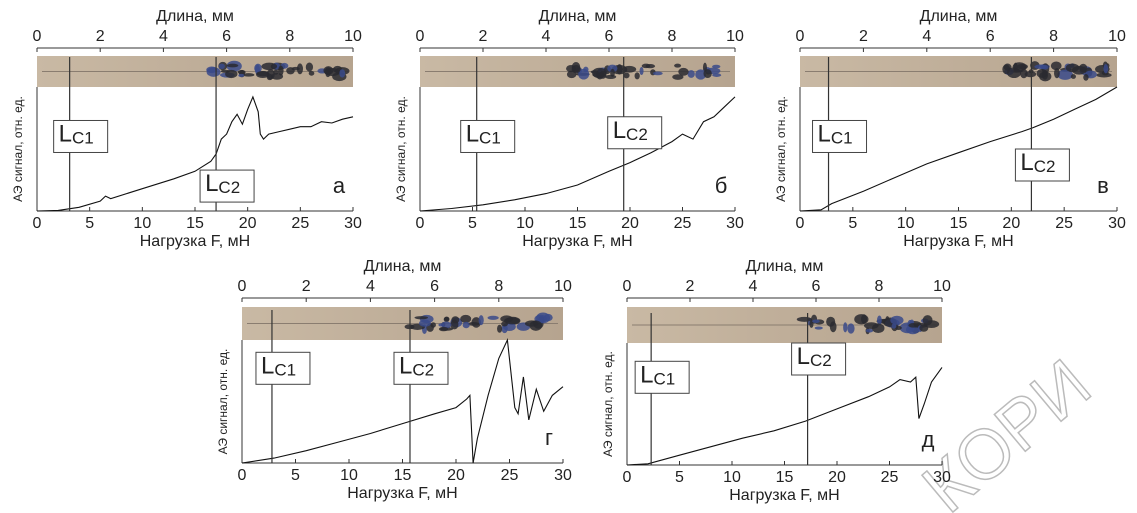  What do you see at coordinates (928, 439) in the screenshot?
I see `panel-label: д` at bounding box center [928, 439].